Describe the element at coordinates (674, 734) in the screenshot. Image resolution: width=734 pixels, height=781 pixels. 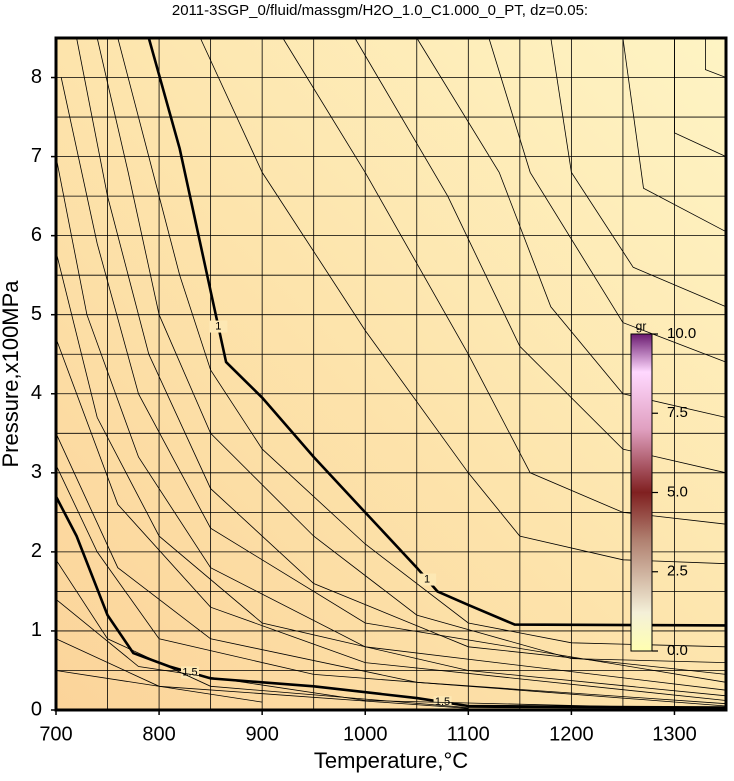
I see `x-tick-label: 1300` at that location.